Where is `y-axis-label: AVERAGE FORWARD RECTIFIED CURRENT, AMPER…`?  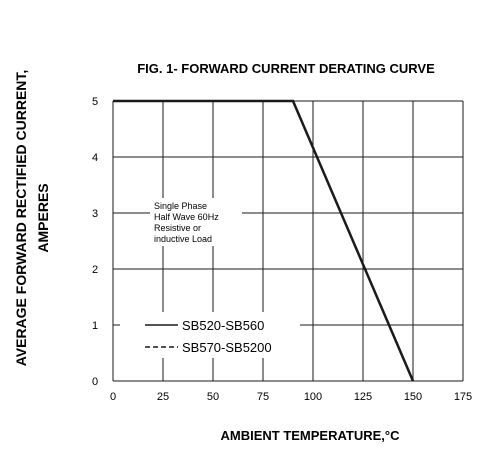 y-axis-label: AVERAGE FORWARD RECTIFIED CURRENT, AMPER… is located at coordinates (32, 218).